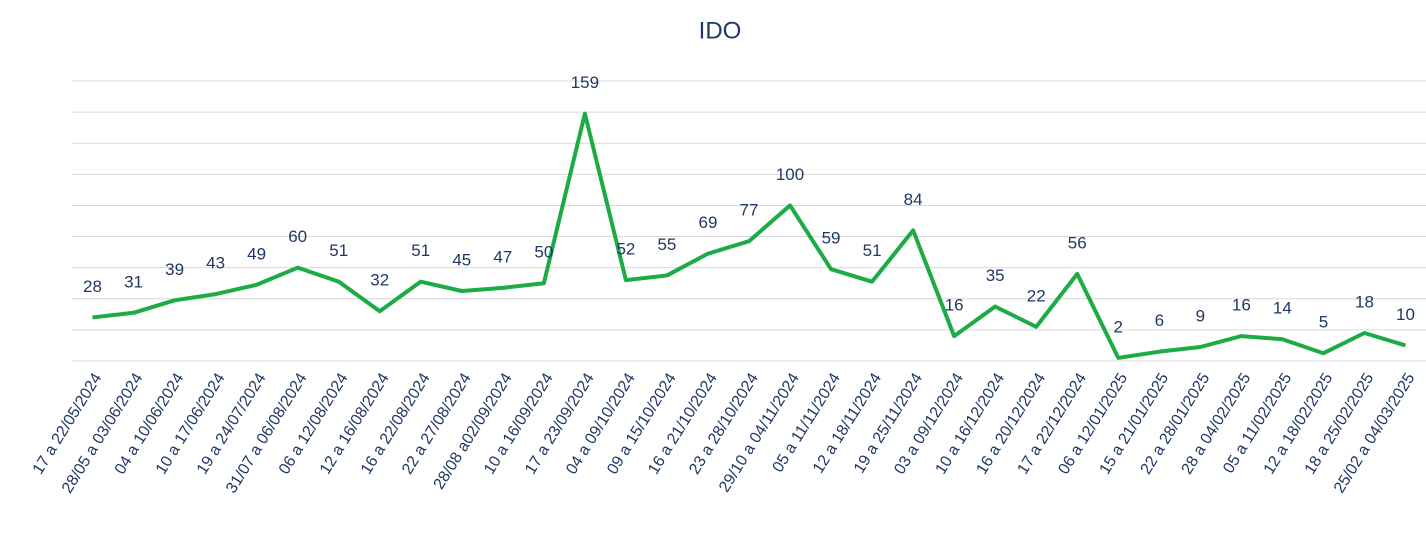  What do you see at coordinates (174, 269) in the screenshot?
I see `data-label: 39` at bounding box center [174, 269].